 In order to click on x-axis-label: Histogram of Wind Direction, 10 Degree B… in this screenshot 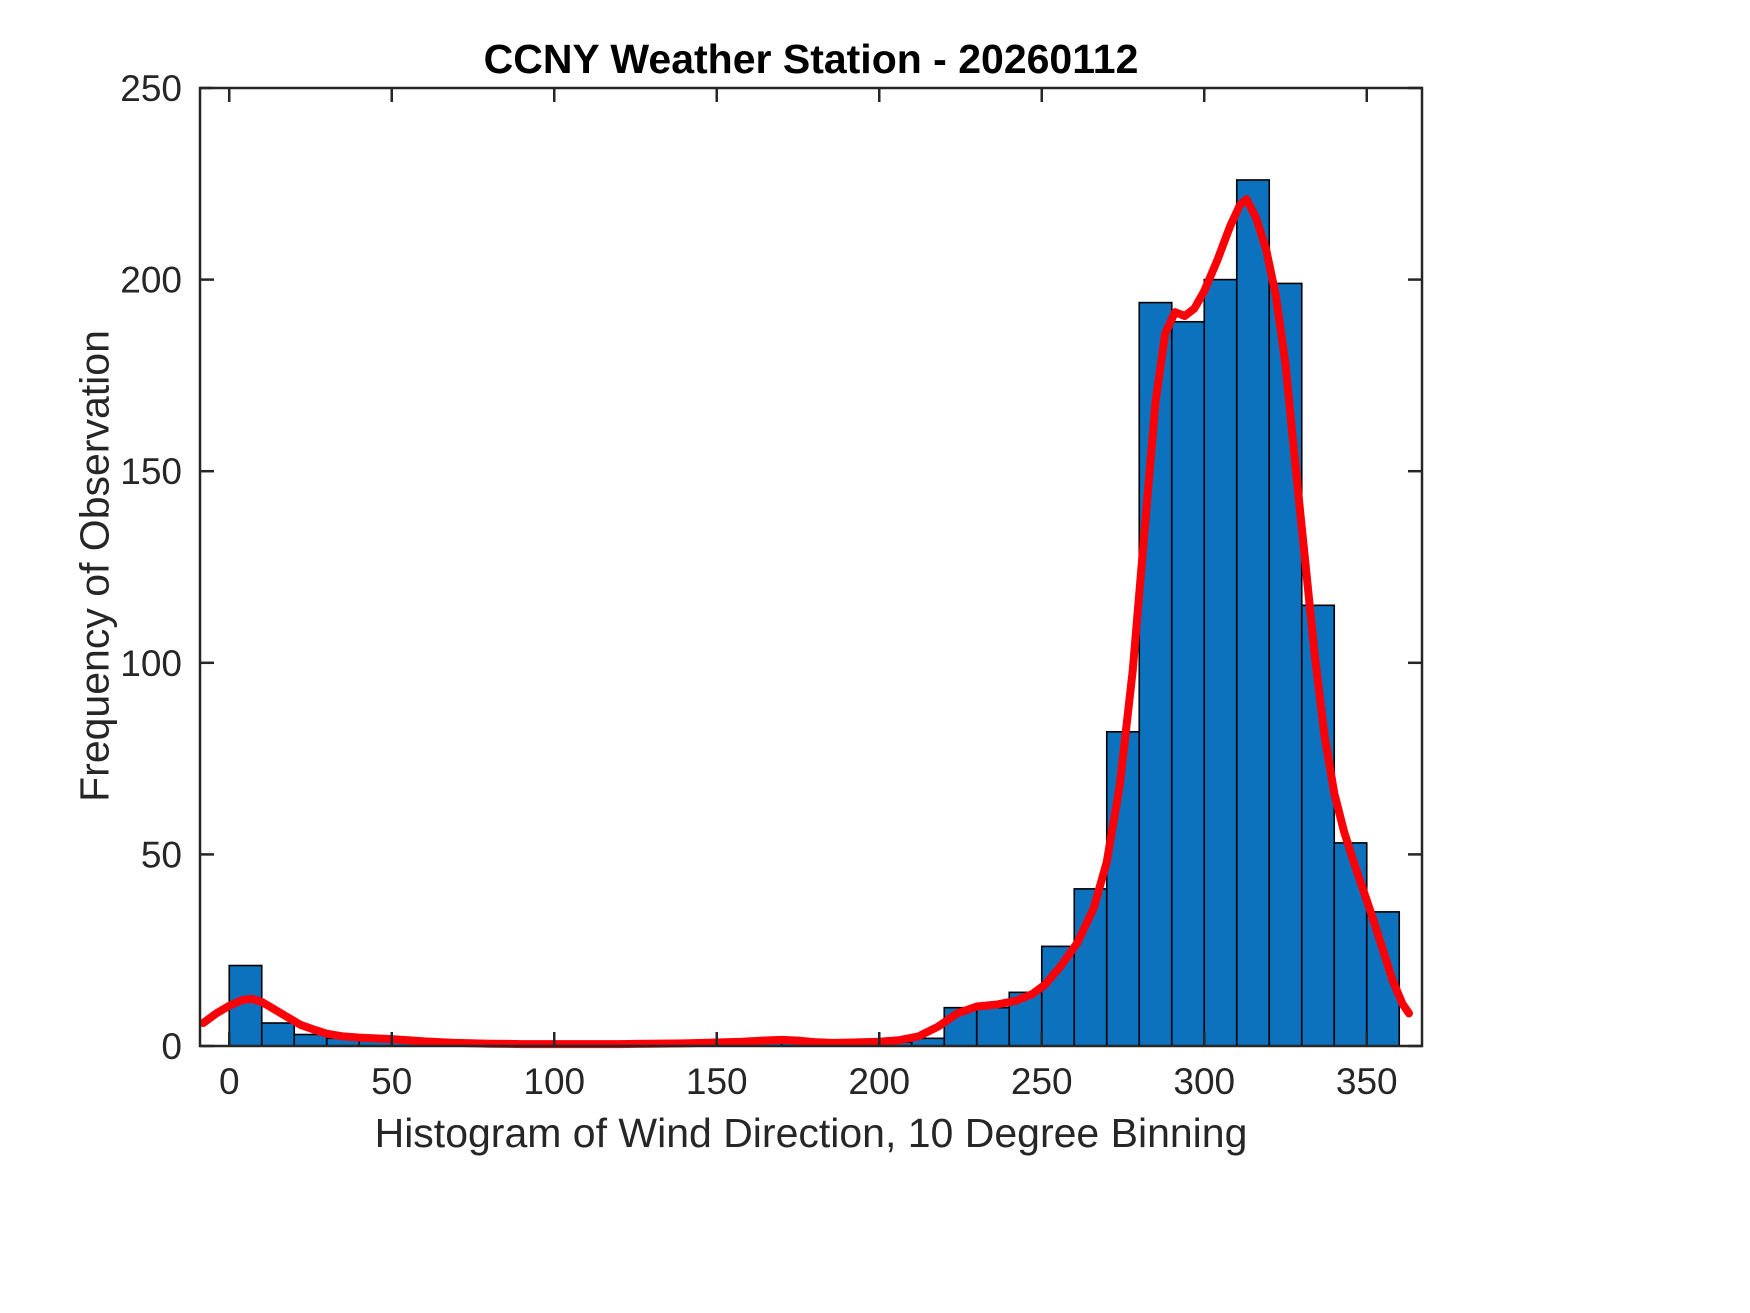, I will do `click(811, 1133)`.